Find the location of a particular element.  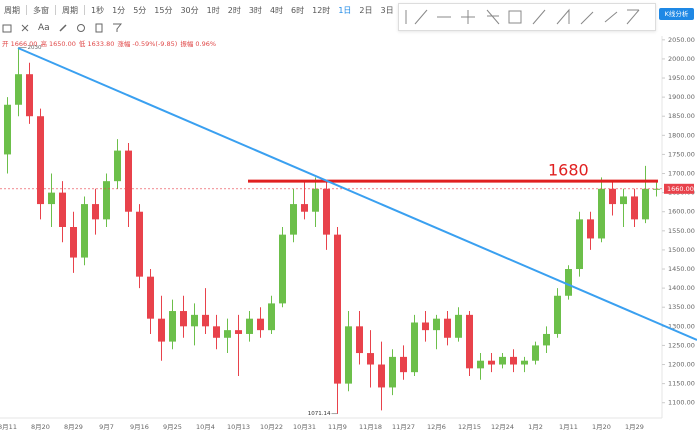

y-tick-label: 1100.00 is located at coordinates (681, 403).